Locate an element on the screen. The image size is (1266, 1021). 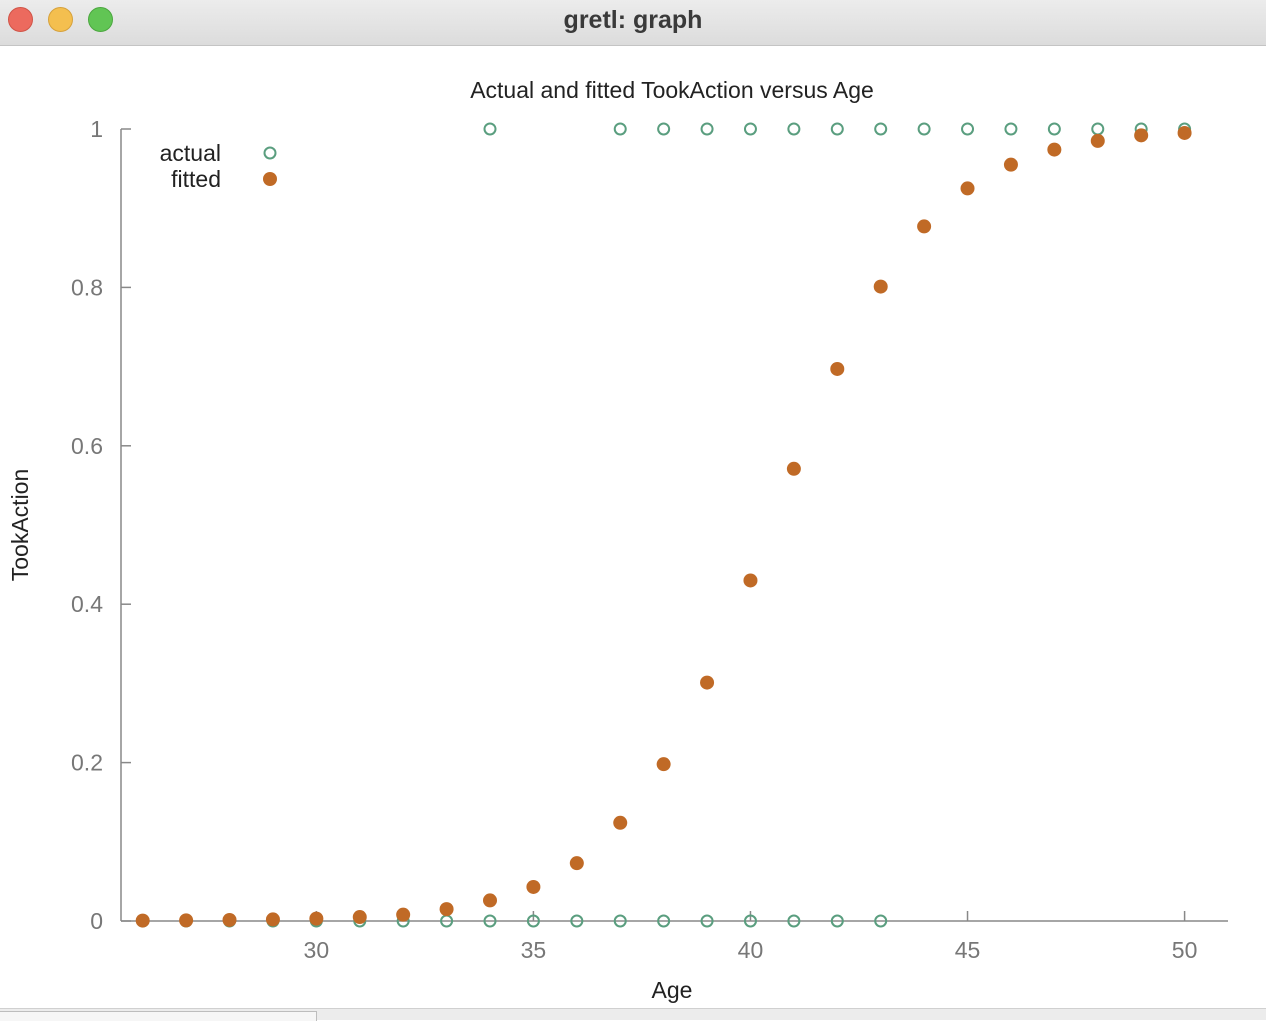
window-title: gretl: graph is located at coordinates (633, 20).